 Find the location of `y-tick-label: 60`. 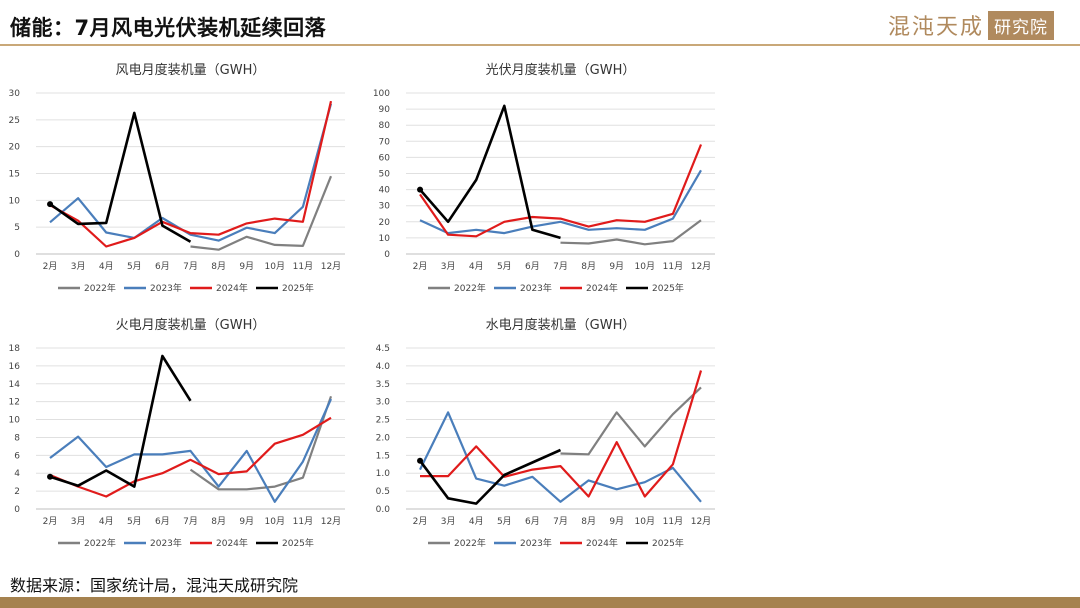

y-tick-label: 60 is located at coordinates (385, 158).